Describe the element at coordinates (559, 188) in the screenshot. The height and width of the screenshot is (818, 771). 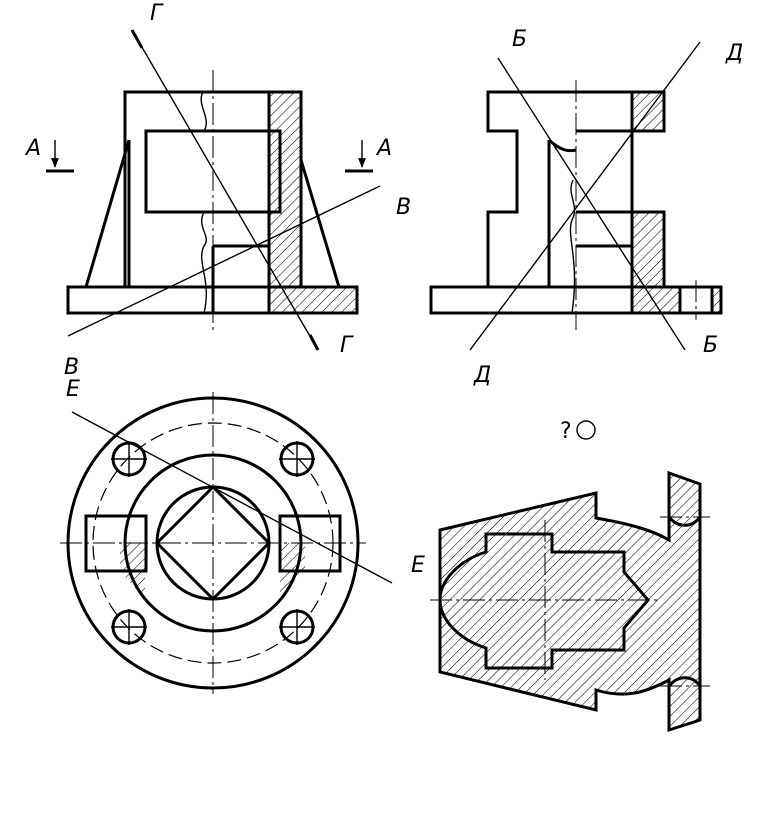
I see `side-body-outline` at that location.